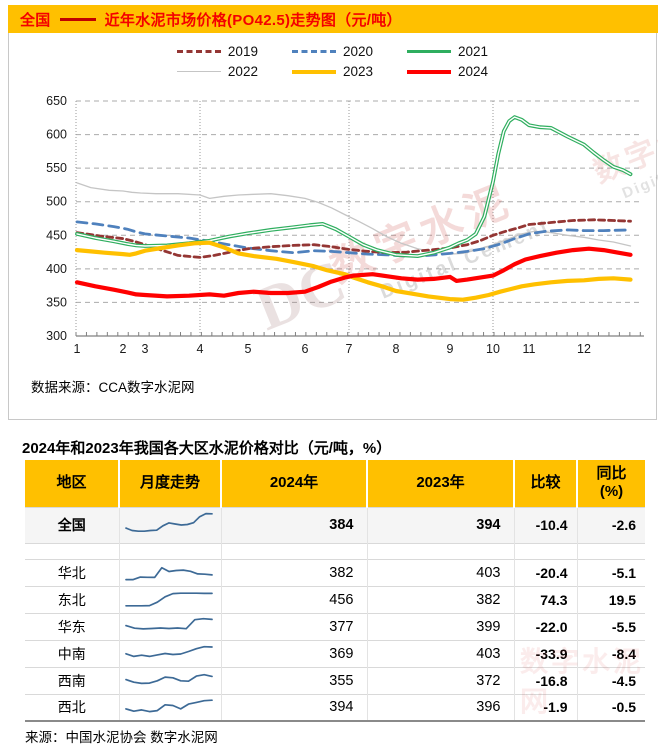 This screenshot has width=667, height=748. I want to click on x-axis-label-2: 2, so click(123, 349).